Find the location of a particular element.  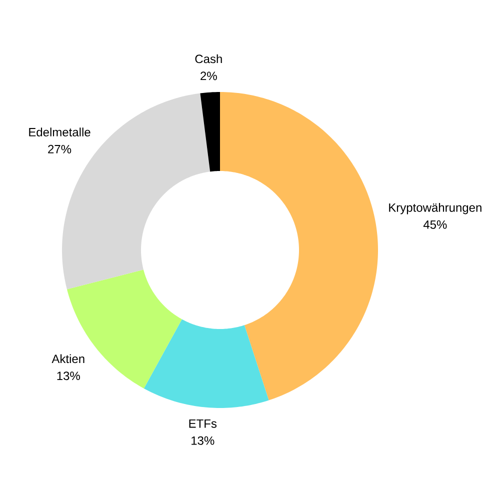

data-label: 27% is located at coordinates (60, 149).